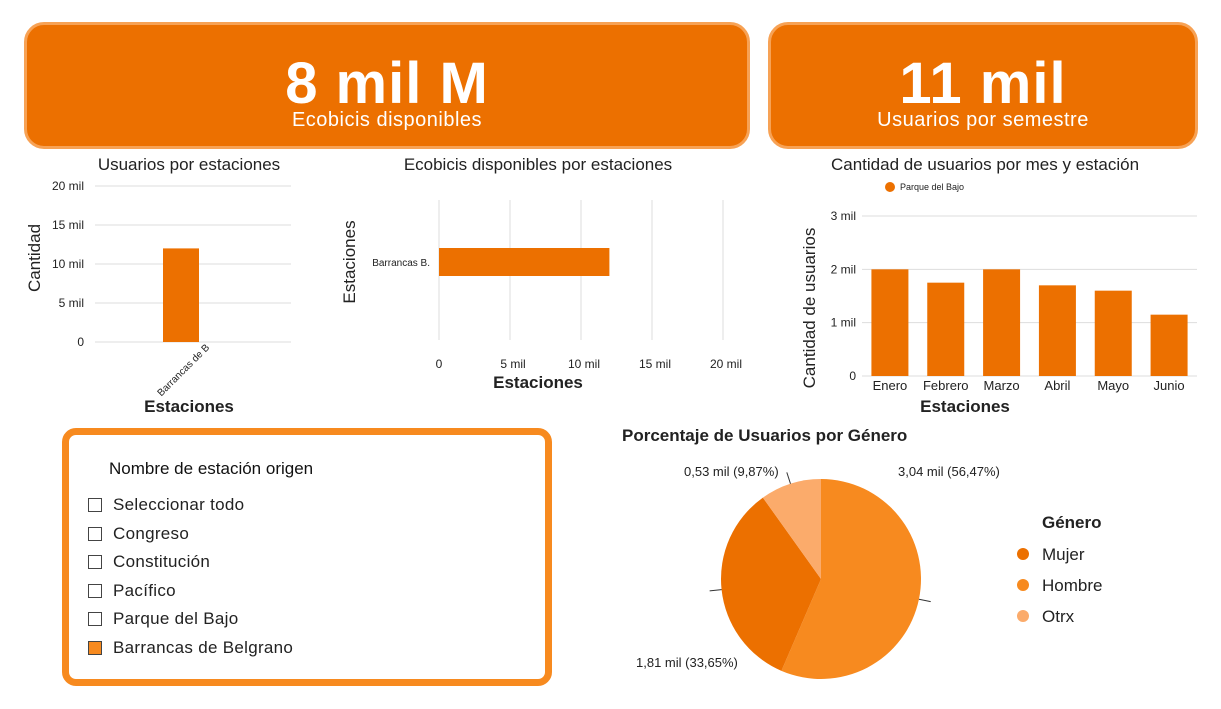 Image resolution: width=1221 pixels, height=709 pixels. I want to click on y-tick-label: 1 mil, so click(843, 323).